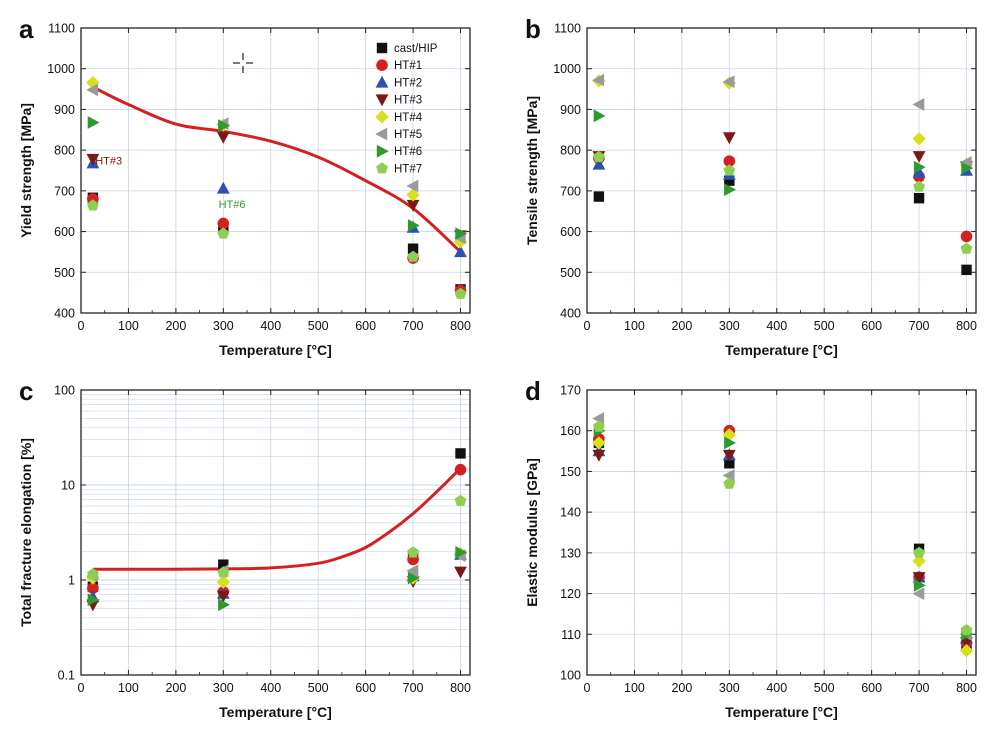 Image resolution: width=1000 pixels, height=748 pixels. What do you see at coordinates (64, 391) in the screenshot?
I see `y-tick-label: 100` at bounding box center [64, 391].